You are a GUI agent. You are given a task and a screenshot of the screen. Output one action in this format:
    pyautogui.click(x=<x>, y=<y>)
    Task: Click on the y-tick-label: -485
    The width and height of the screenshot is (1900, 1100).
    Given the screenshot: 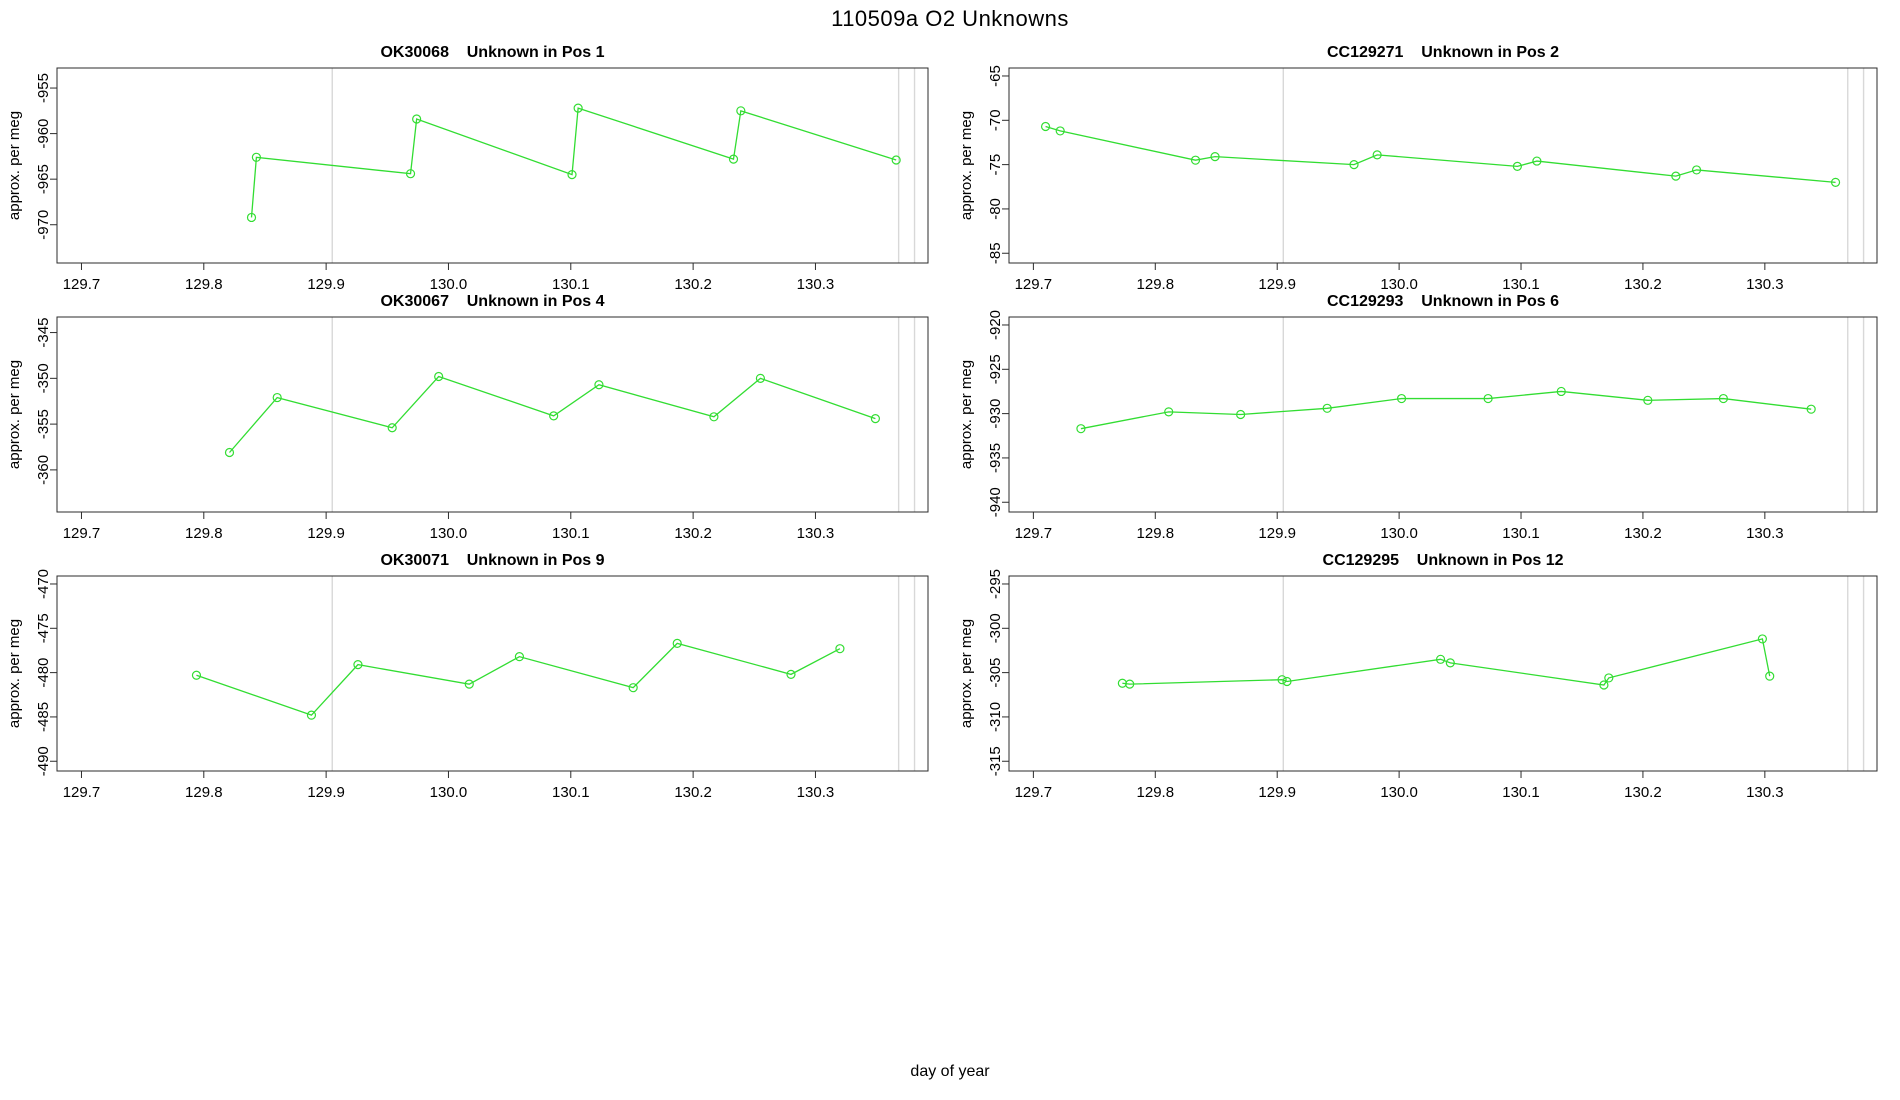 What is the action you would take?
    pyautogui.click(x=43, y=717)
    